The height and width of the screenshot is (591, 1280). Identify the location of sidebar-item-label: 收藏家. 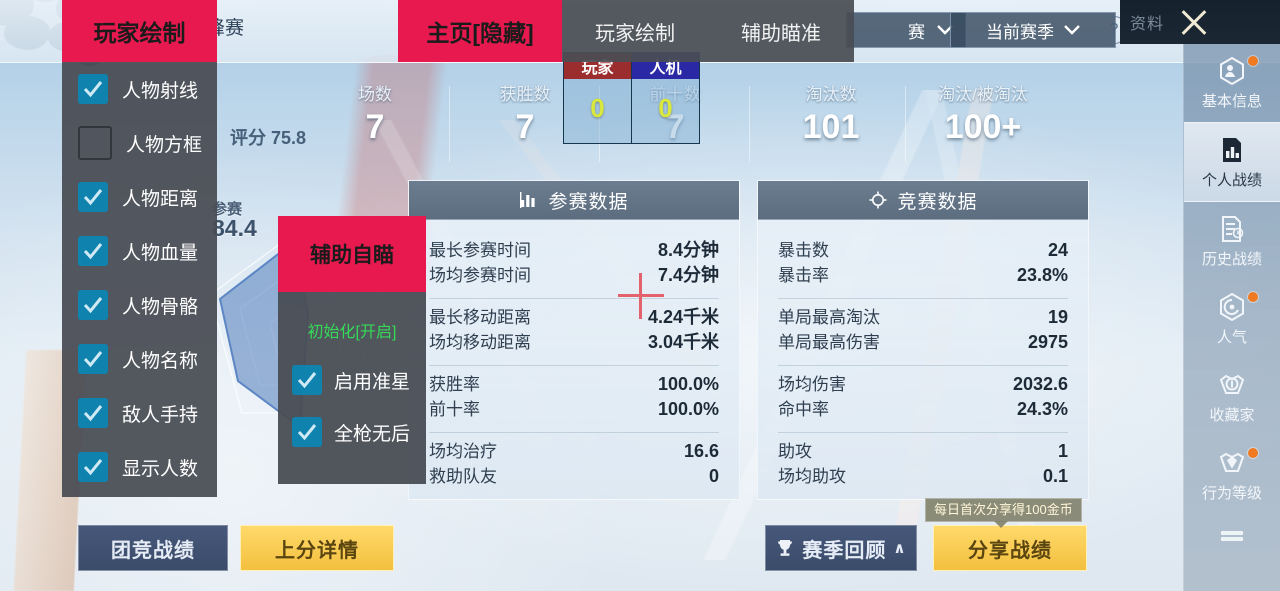
(1232, 415).